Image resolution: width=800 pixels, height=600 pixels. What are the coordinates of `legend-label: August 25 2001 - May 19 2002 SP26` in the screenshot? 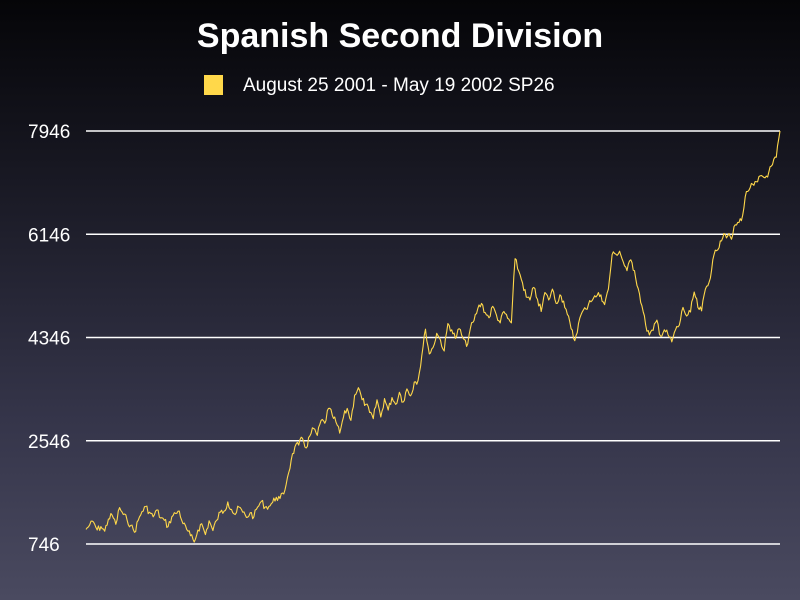 It's located at (399, 85).